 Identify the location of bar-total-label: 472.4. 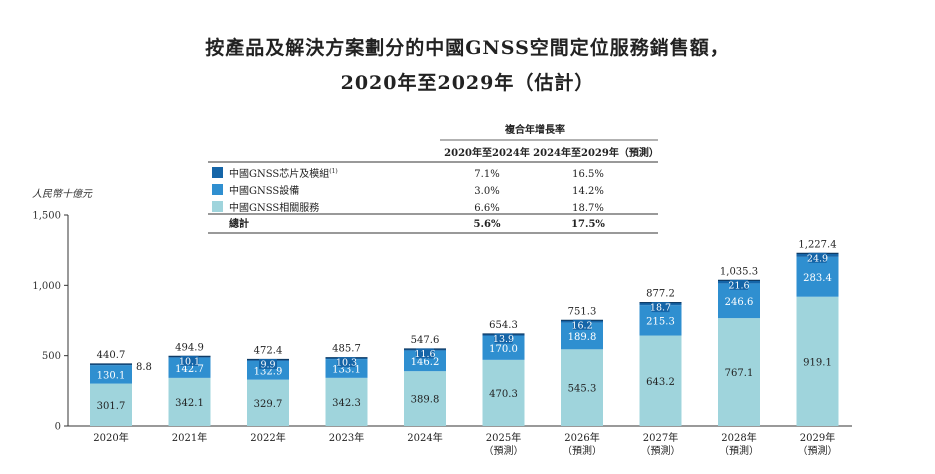
(268, 351).